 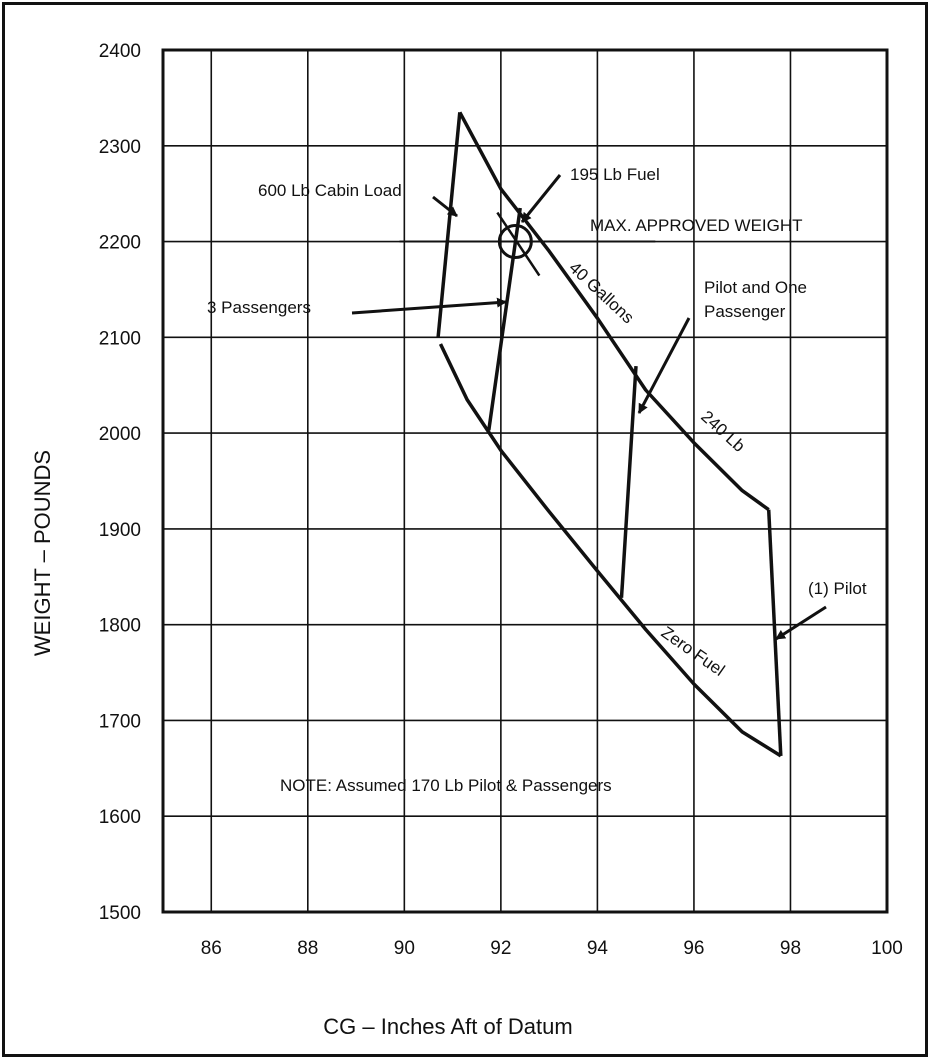 I want to click on pilot-label: (1) Pilot, so click(x=837, y=588).